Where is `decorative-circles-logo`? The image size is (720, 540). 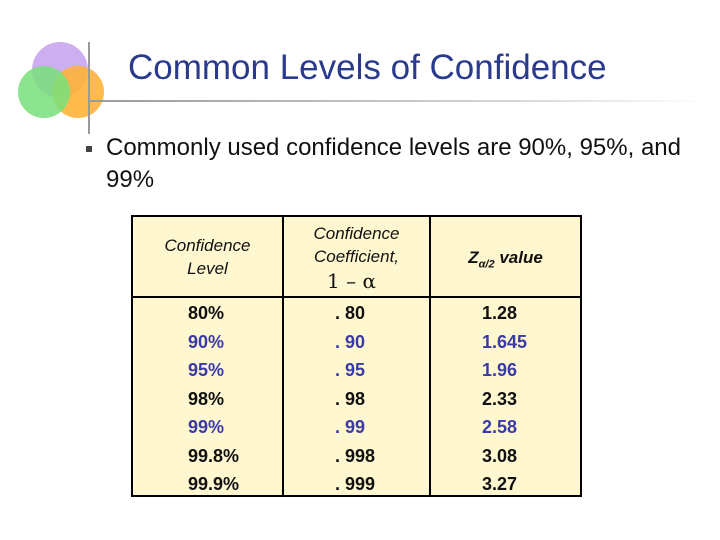 decorative-circles-logo is located at coordinates (63, 80).